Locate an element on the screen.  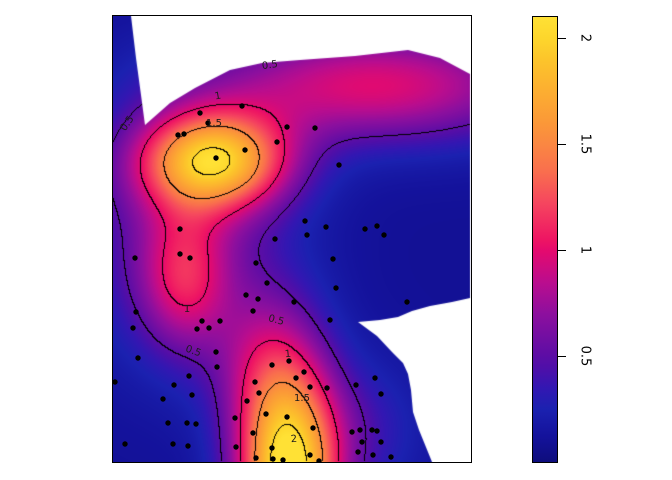
colorbar-gradient is located at coordinates (545, 239).